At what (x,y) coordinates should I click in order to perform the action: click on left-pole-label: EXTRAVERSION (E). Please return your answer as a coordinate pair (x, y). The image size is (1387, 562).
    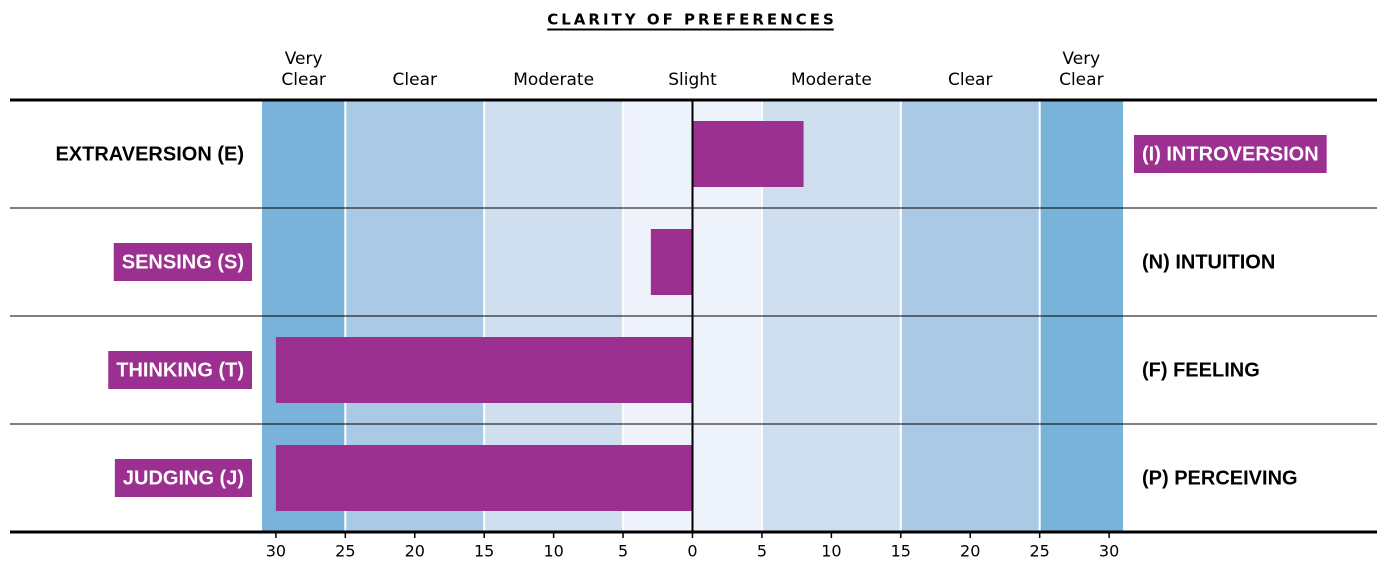
    Looking at the image, I should click on (149, 154).